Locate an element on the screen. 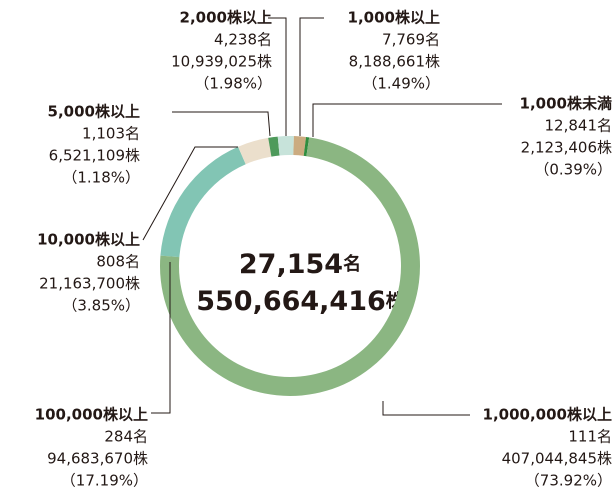 Image resolution: width=615 pixels, height=493 pixels. center-shares: 550,664,416株 is located at coordinates (300, 301).